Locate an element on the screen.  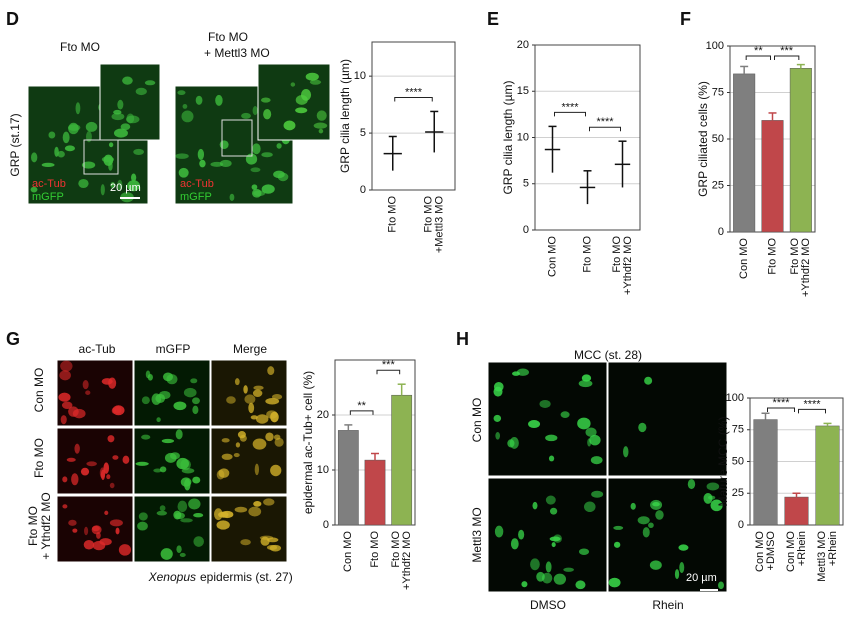
panel-letter: D is located at coordinates (12, 19).